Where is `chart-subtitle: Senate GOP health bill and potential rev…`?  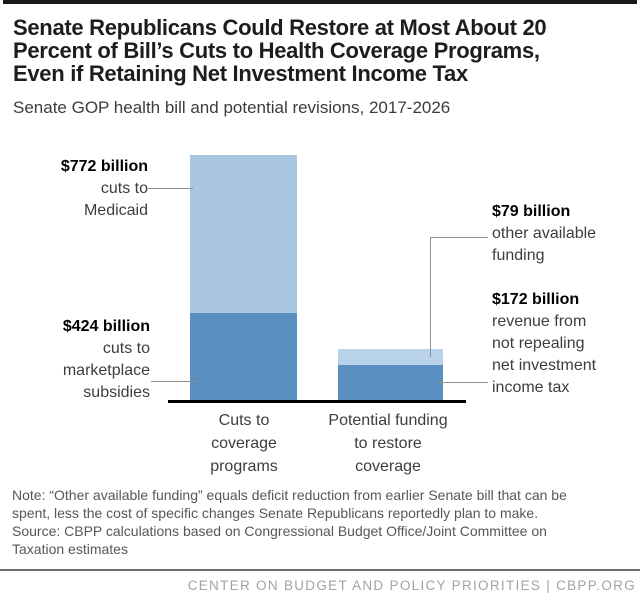
chart-subtitle: Senate GOP health bill and potential rev… is located at coordinates (232, 107).